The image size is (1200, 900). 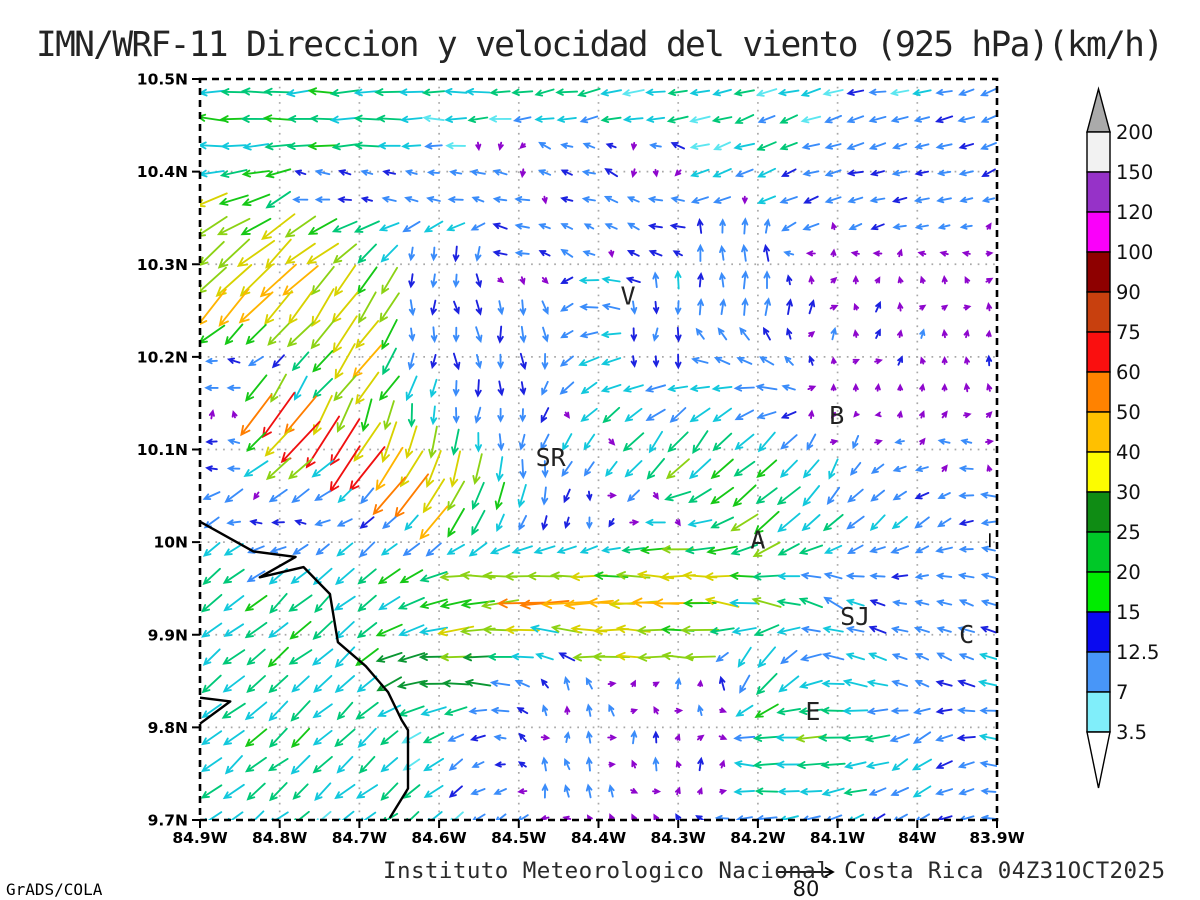 What do you see at coordinates (966, 634) in the screenshot?
I see `city-label-c: C` at bounding box center [966, 634].